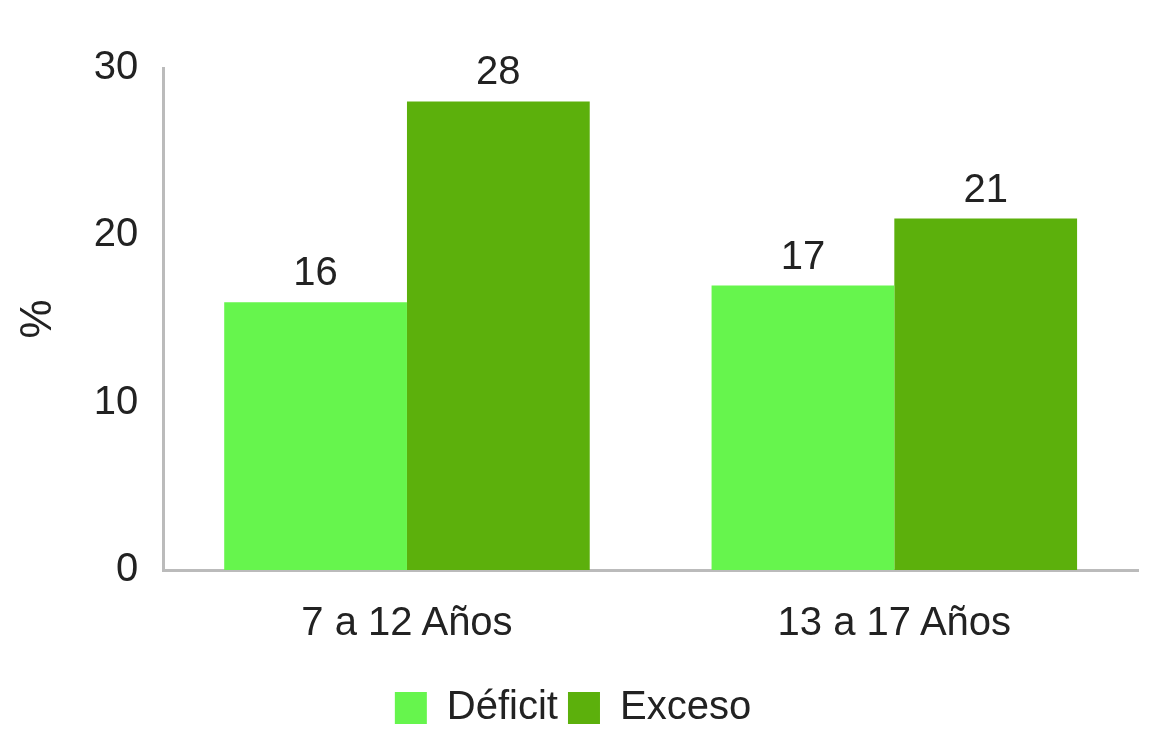 This screenshot has width=1167, height=752. Describe the element at coordinates (127, 567) in the screenshot. I see `y-tick-label: 0` at that location.